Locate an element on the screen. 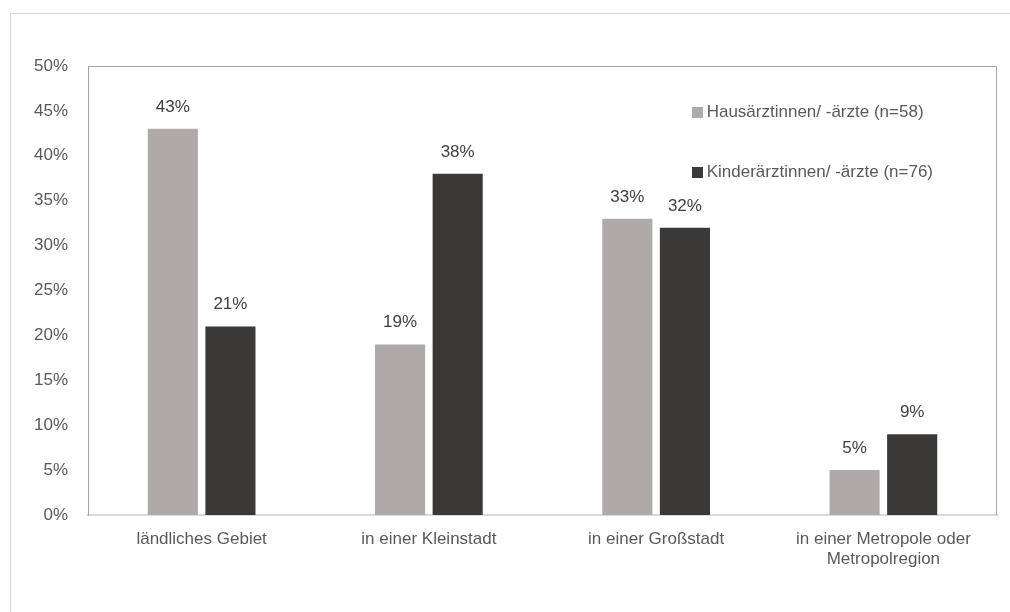  data-label: 9% is located at coordinates (912, 412).